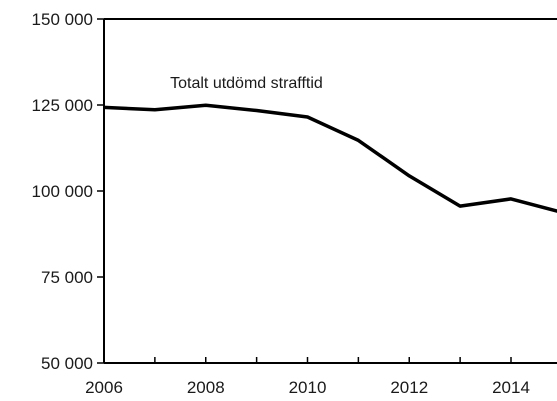 The image size is (557, 401). What do you see at coordinates (206, 387) in the screenshot?
I see `x-tick-label: 2008` at bounding box center [206, 387].